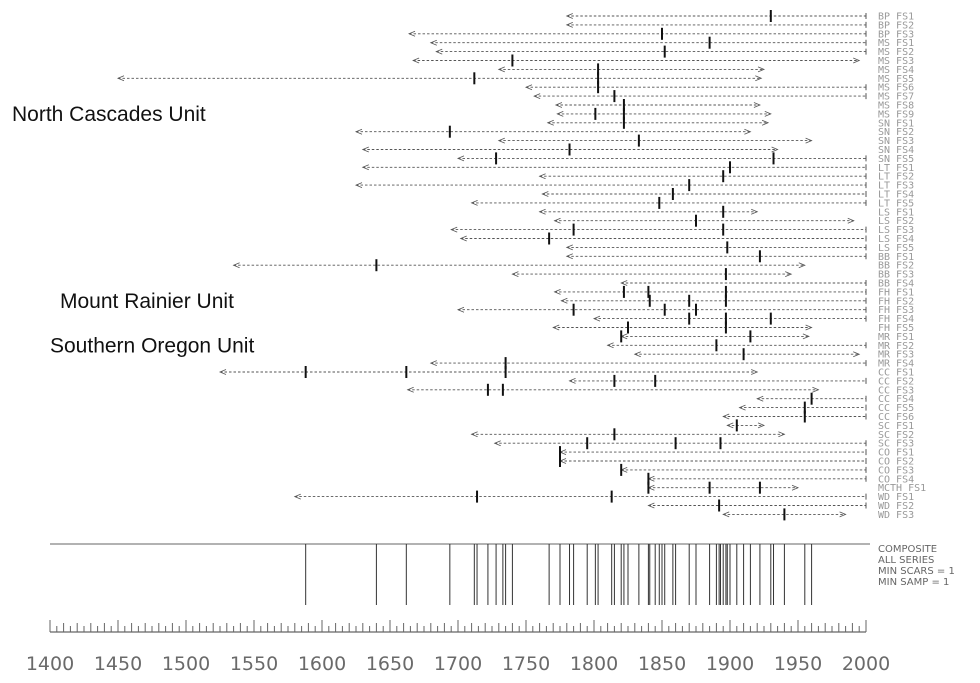 The height and width of the screenshot is (683, 980). What do you see at coordinates (733, 291) in the screenshot?
I see `series-row: FH FS1` at bounding box center [733, 291].